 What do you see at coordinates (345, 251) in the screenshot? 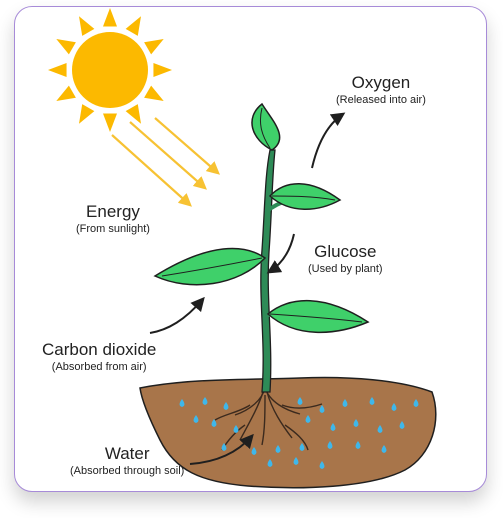
I see `glucose-title: Glucose` at bounding box center [345, 251].